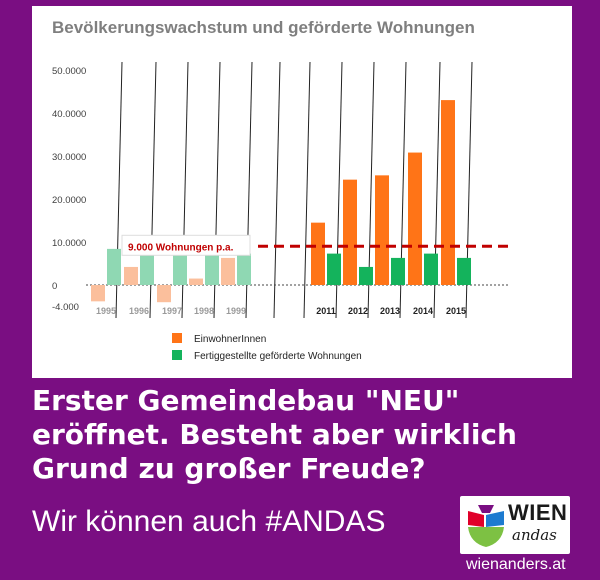  What do you see at coordinates (390, 311) in the screenshot?
I see `x-tick-label: 2013` at bounding box center [390, 311].